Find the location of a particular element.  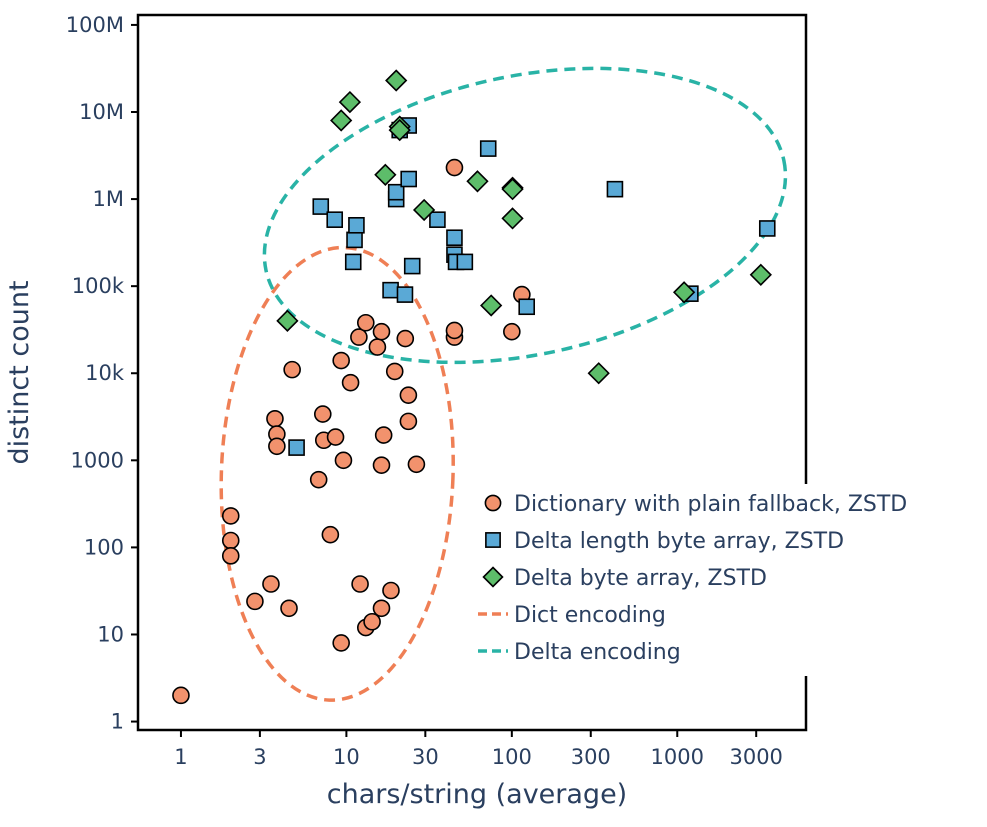

y-tick-label-3: 1000 is located at coordinates (97, 460).